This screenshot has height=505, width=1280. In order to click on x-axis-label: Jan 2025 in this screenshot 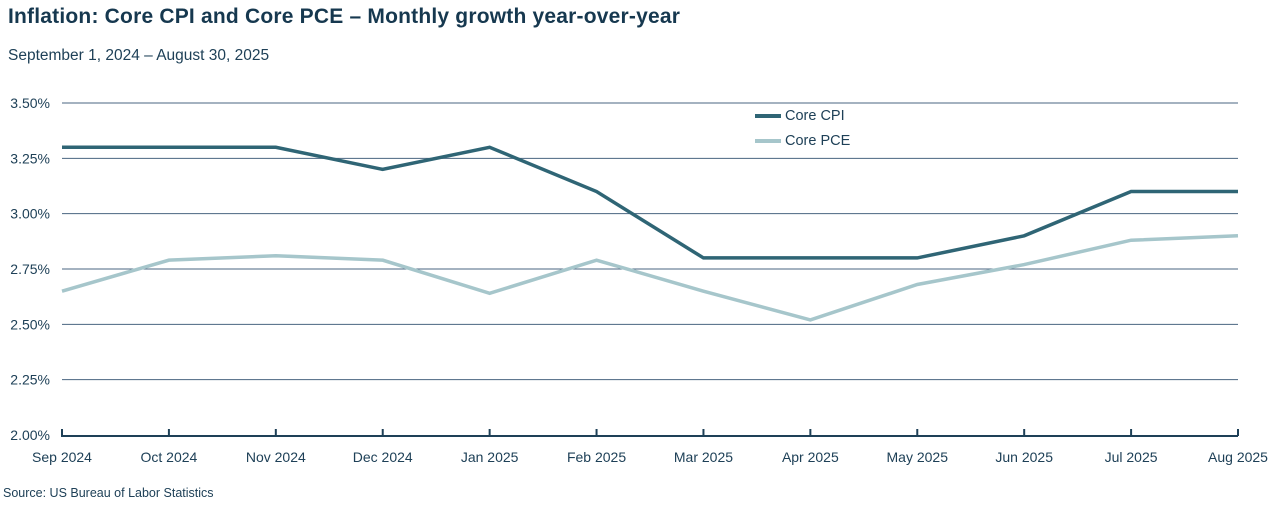, I will do `click(490, 457)`.